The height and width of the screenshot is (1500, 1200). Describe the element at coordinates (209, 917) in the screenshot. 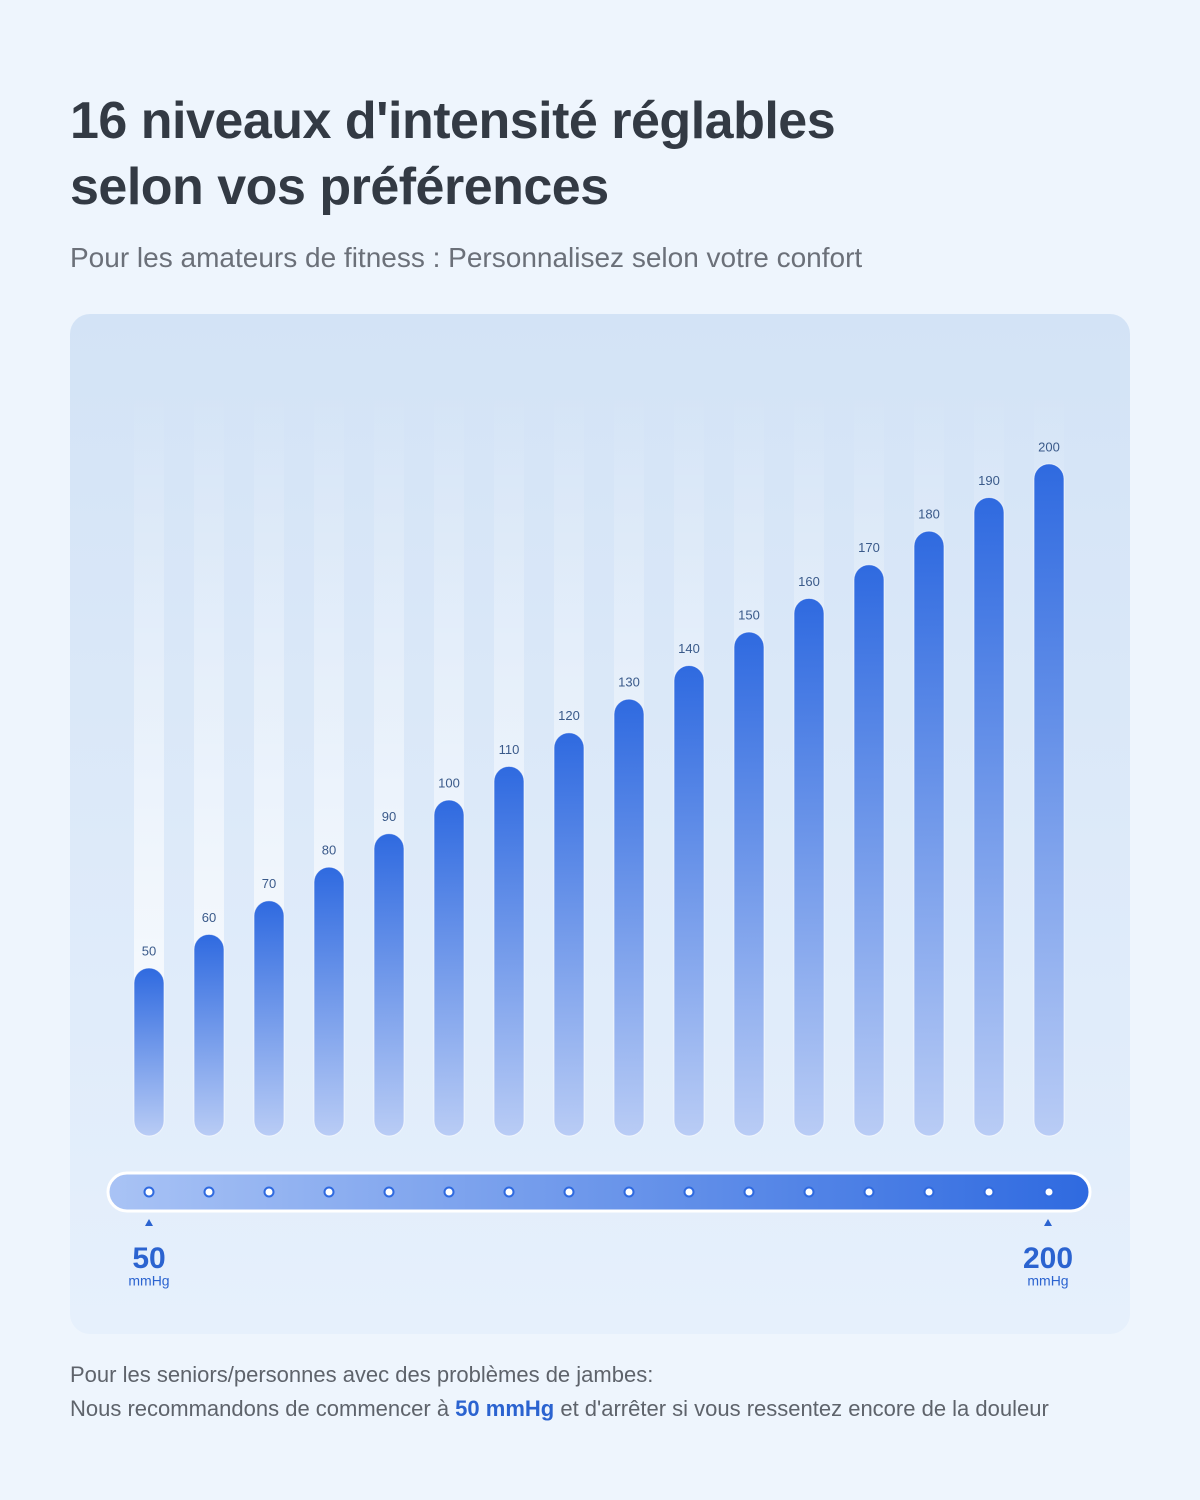

I see `value-label: 60` at that location.